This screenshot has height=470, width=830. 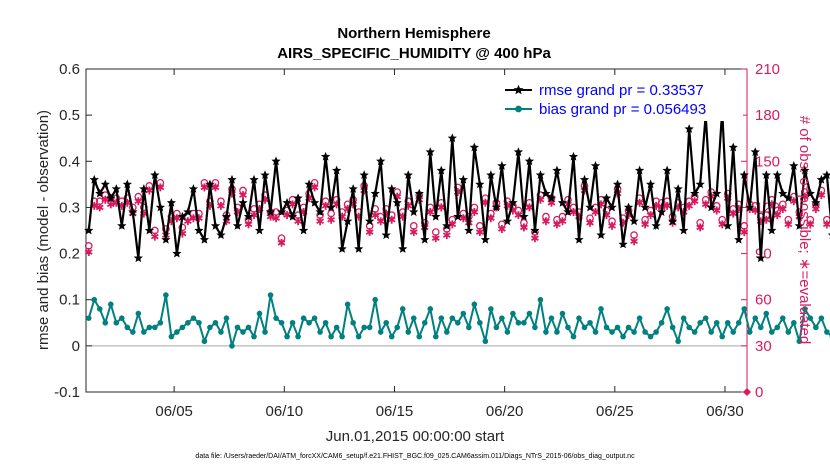 I want to click on y-axis-label-right: # of obs: o=possible; ∗=evaluated, so click(x=804, y=230).